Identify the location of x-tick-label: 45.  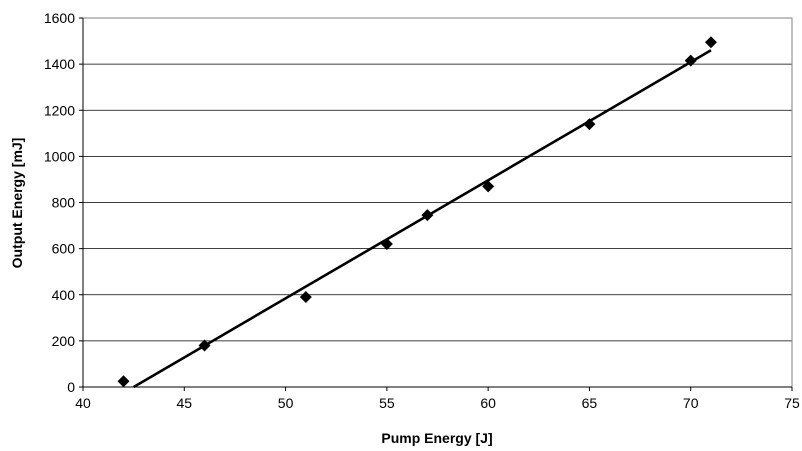
(184, 403).